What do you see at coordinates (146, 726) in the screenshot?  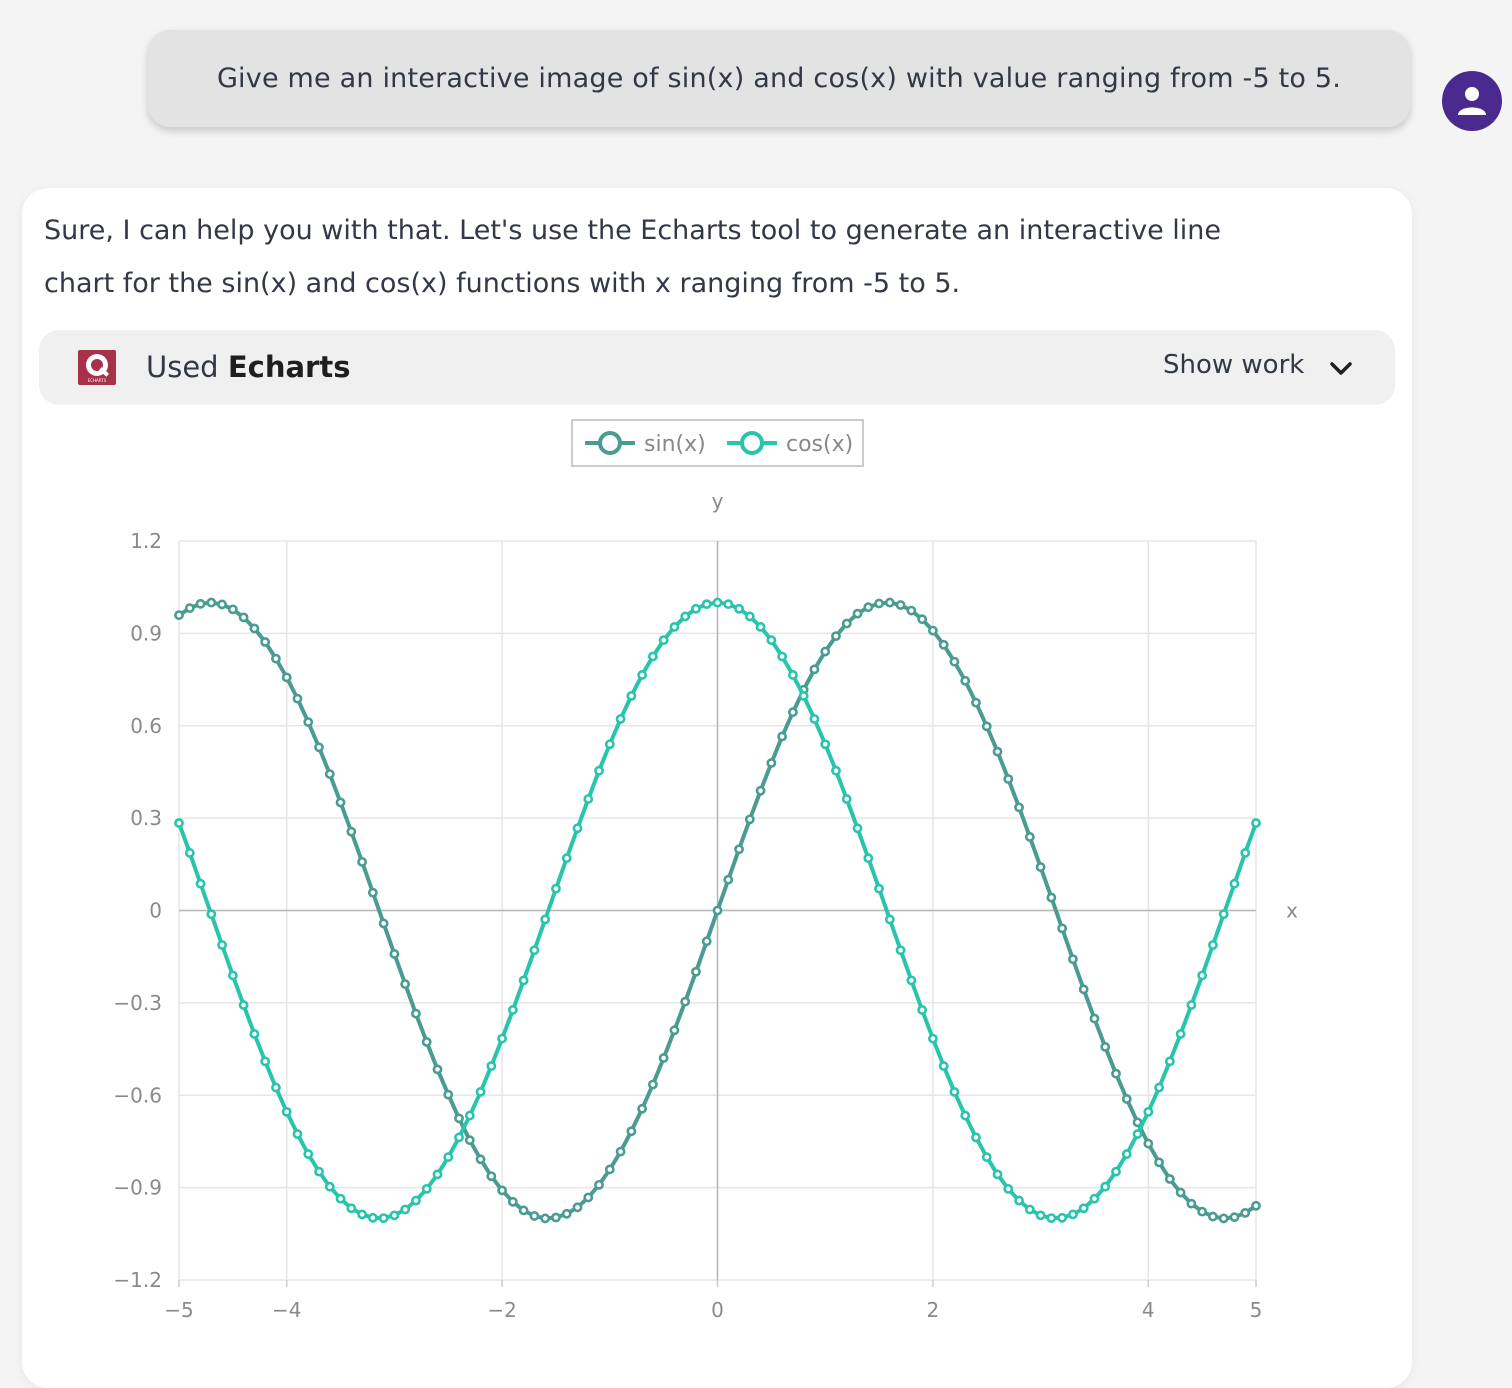 I see `y-tick-label: 0.6` at bounding box center [146, 726].